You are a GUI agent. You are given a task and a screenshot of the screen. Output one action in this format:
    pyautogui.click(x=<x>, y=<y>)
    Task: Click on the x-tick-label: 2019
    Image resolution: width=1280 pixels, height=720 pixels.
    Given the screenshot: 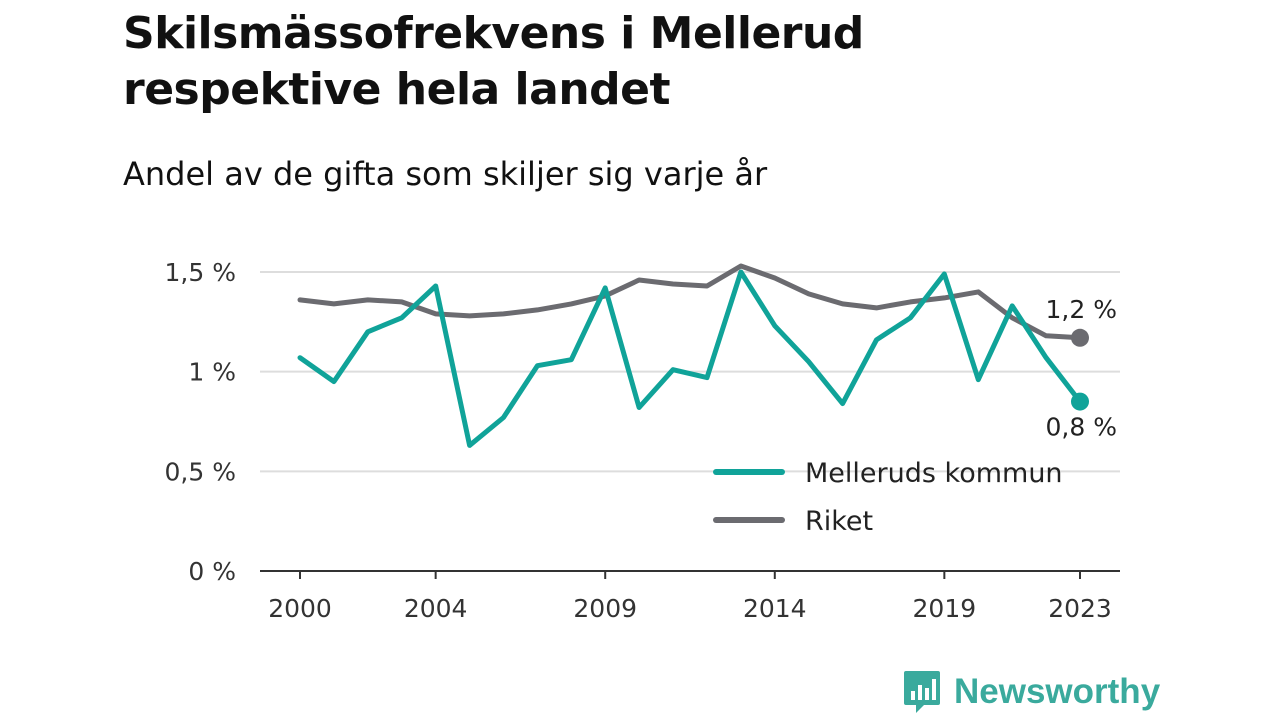 What is the action you would take?
    pyautogui.click(x=945, y=608)
    